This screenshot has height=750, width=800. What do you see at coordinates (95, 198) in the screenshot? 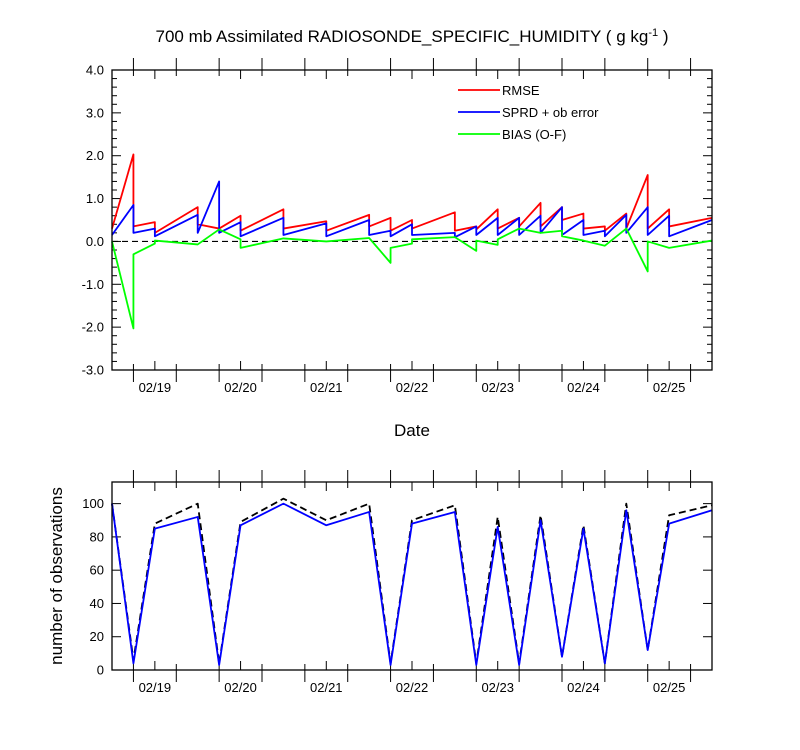
I see `y-tick-label: 1.0` at bounding box center [95, 198].